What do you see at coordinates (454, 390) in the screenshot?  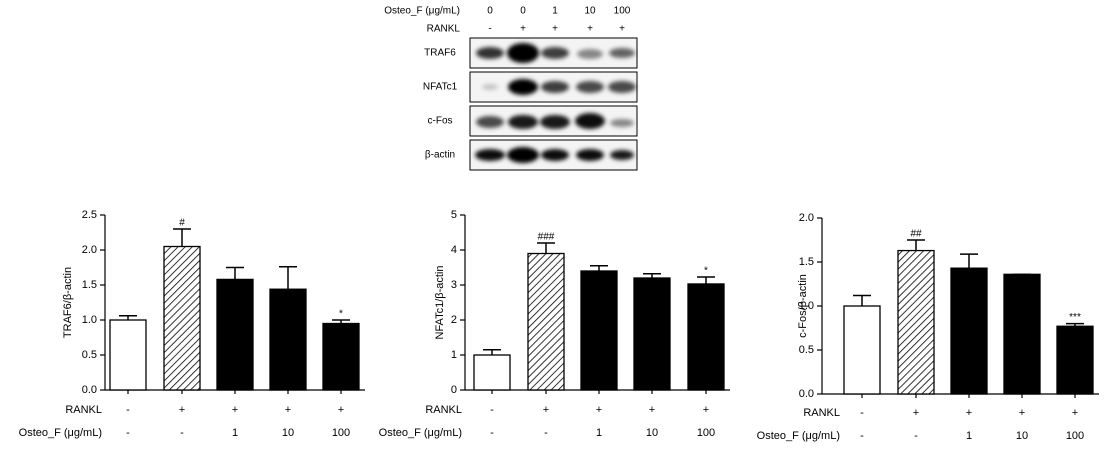 I see `y-tick-label: 0` at bounding box center [454, 390].